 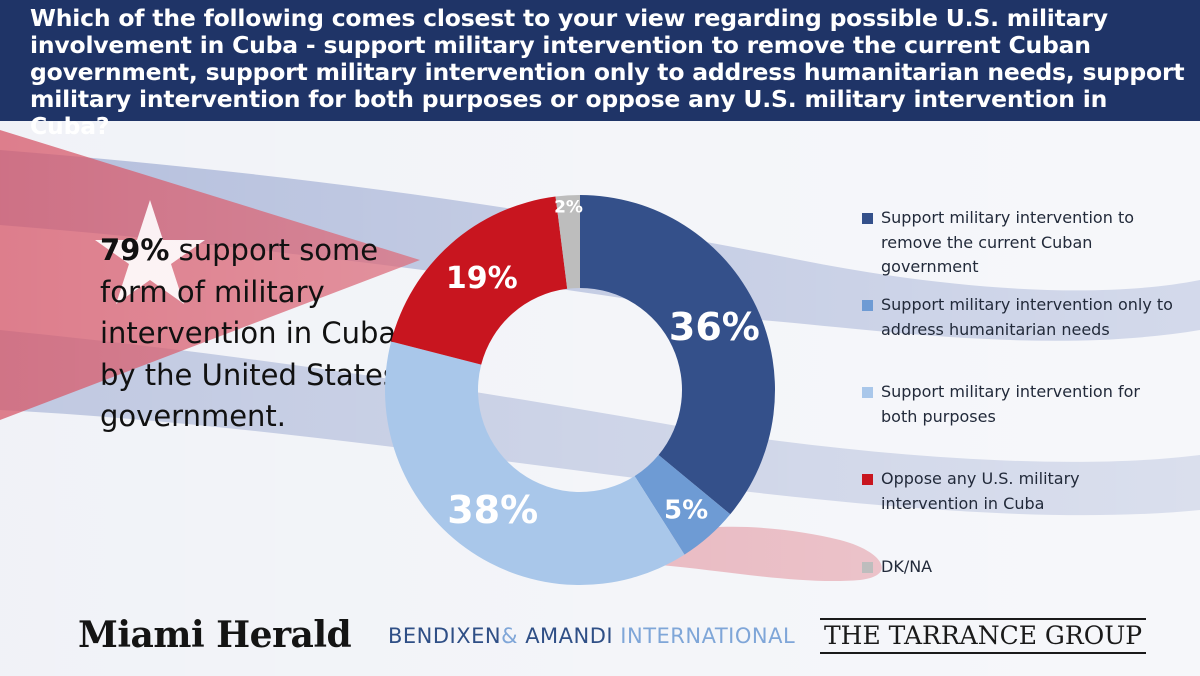 I want to click on logo-ampersand: &, so click(x=510, y=636).